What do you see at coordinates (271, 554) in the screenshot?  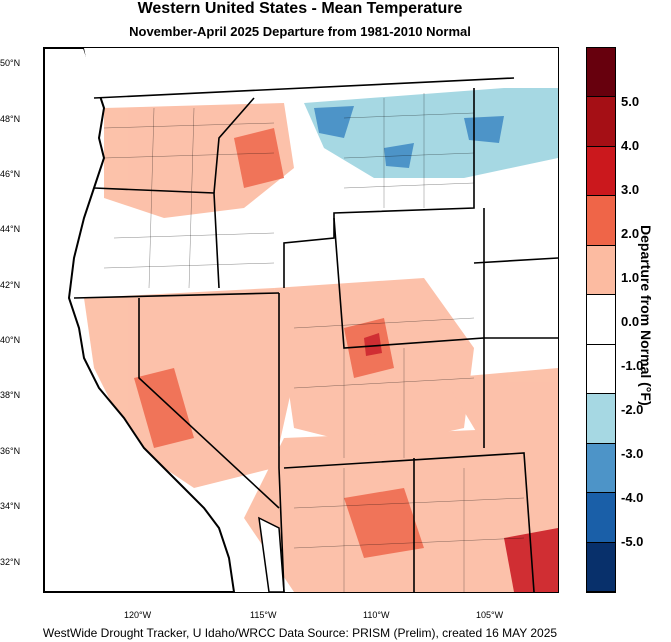 I see `gulf-of-california` at bounding box center [271, 554].